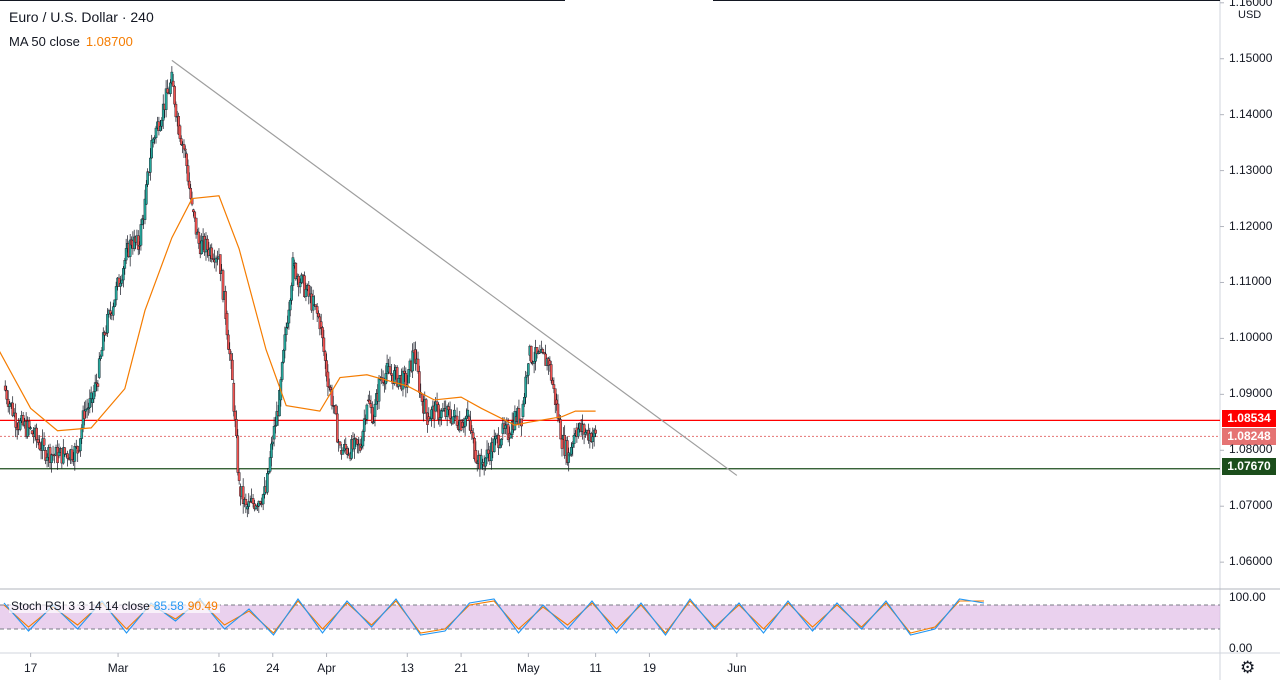 The height and width of the screenshot is (680, 1280). What do you see at coordinates (1247, 597) in the screenshot?
I see `stoch-level-100: 100.00` at bounding box center [1247, 597].